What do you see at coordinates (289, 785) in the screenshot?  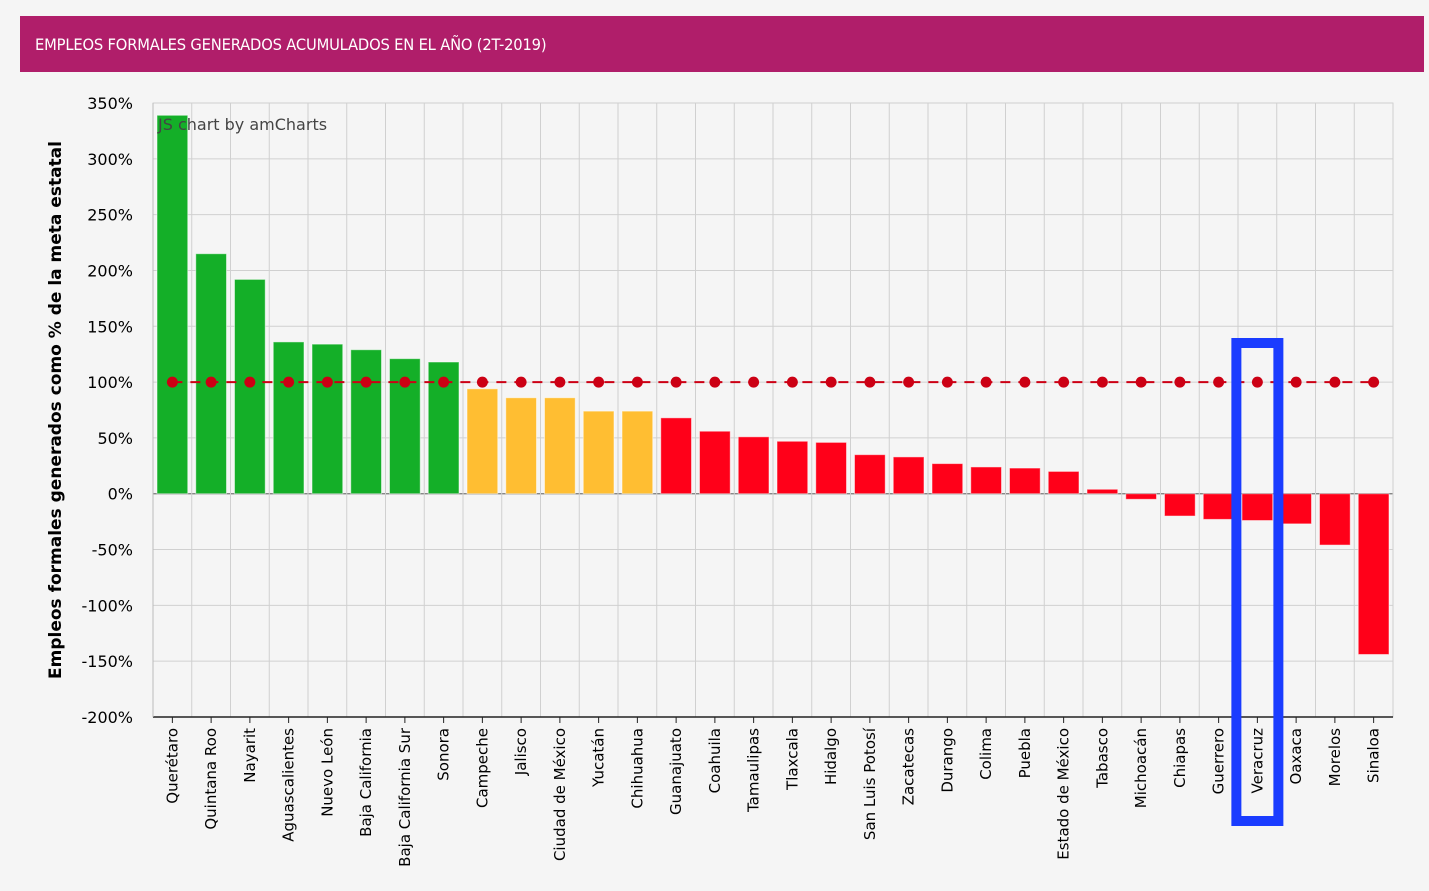 I see `x-tick-label: Aguascalientes` at bounding box center [289, 785].